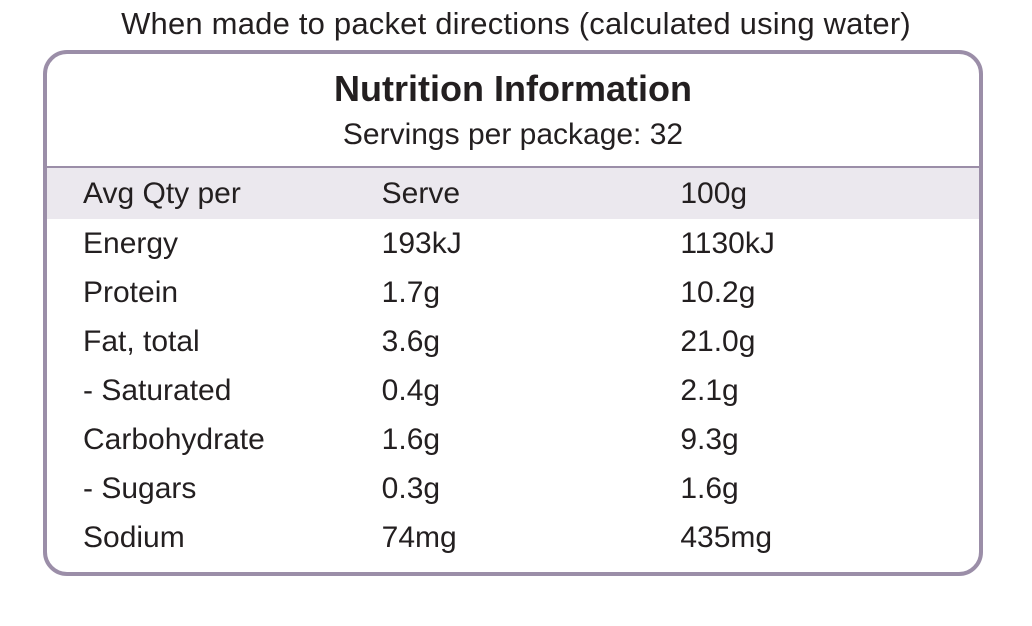  I want to click on column-header-100g: 100g, so click(714, 193).